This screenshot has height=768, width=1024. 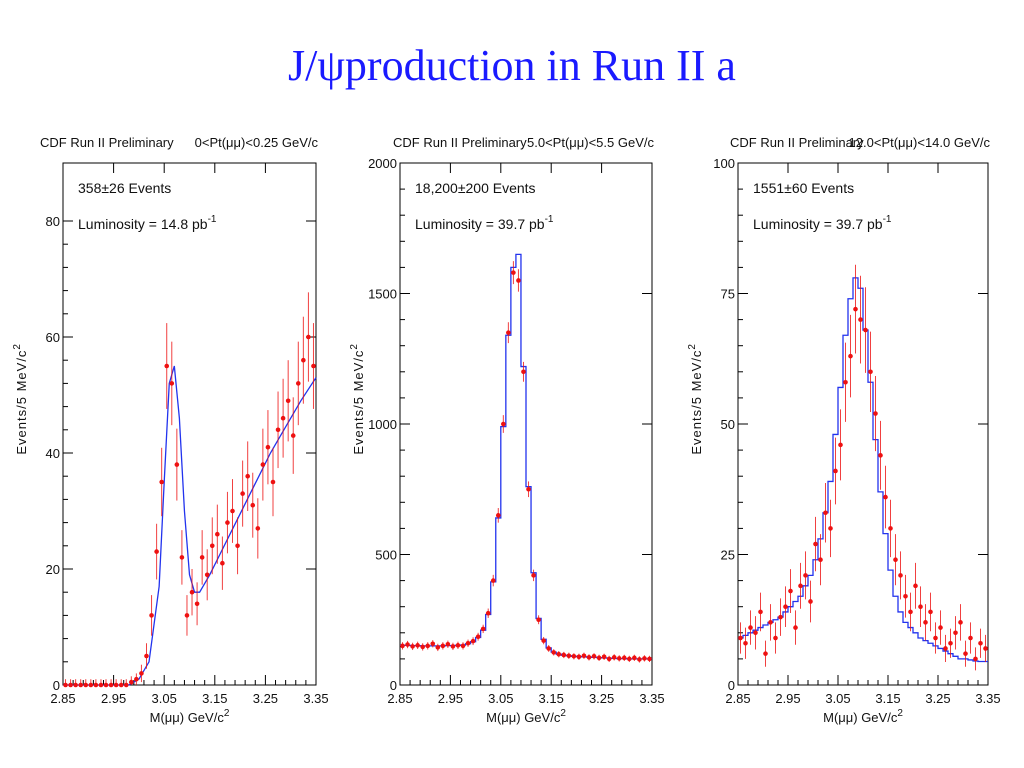 What do you see at coordinates (53, 337) in the screenshot?
I see `y-tick-label: 60` at bounding box center [53, 337].